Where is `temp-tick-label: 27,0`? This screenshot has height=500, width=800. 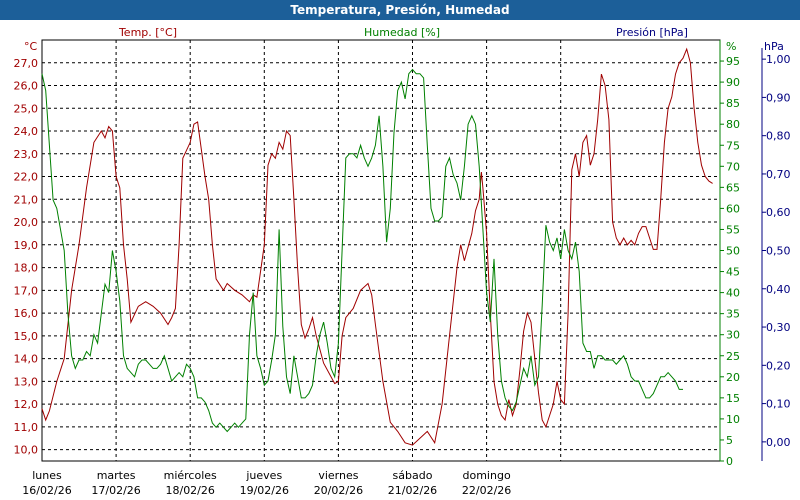
temp-tick-label: 27,0 is located at coordinates (26, 63).